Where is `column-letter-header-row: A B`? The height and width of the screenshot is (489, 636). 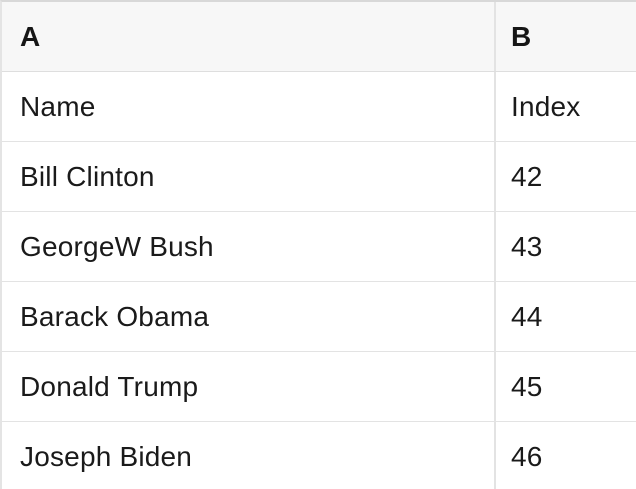
column-letter-header-row: A B is located at coordinates (319, 37).